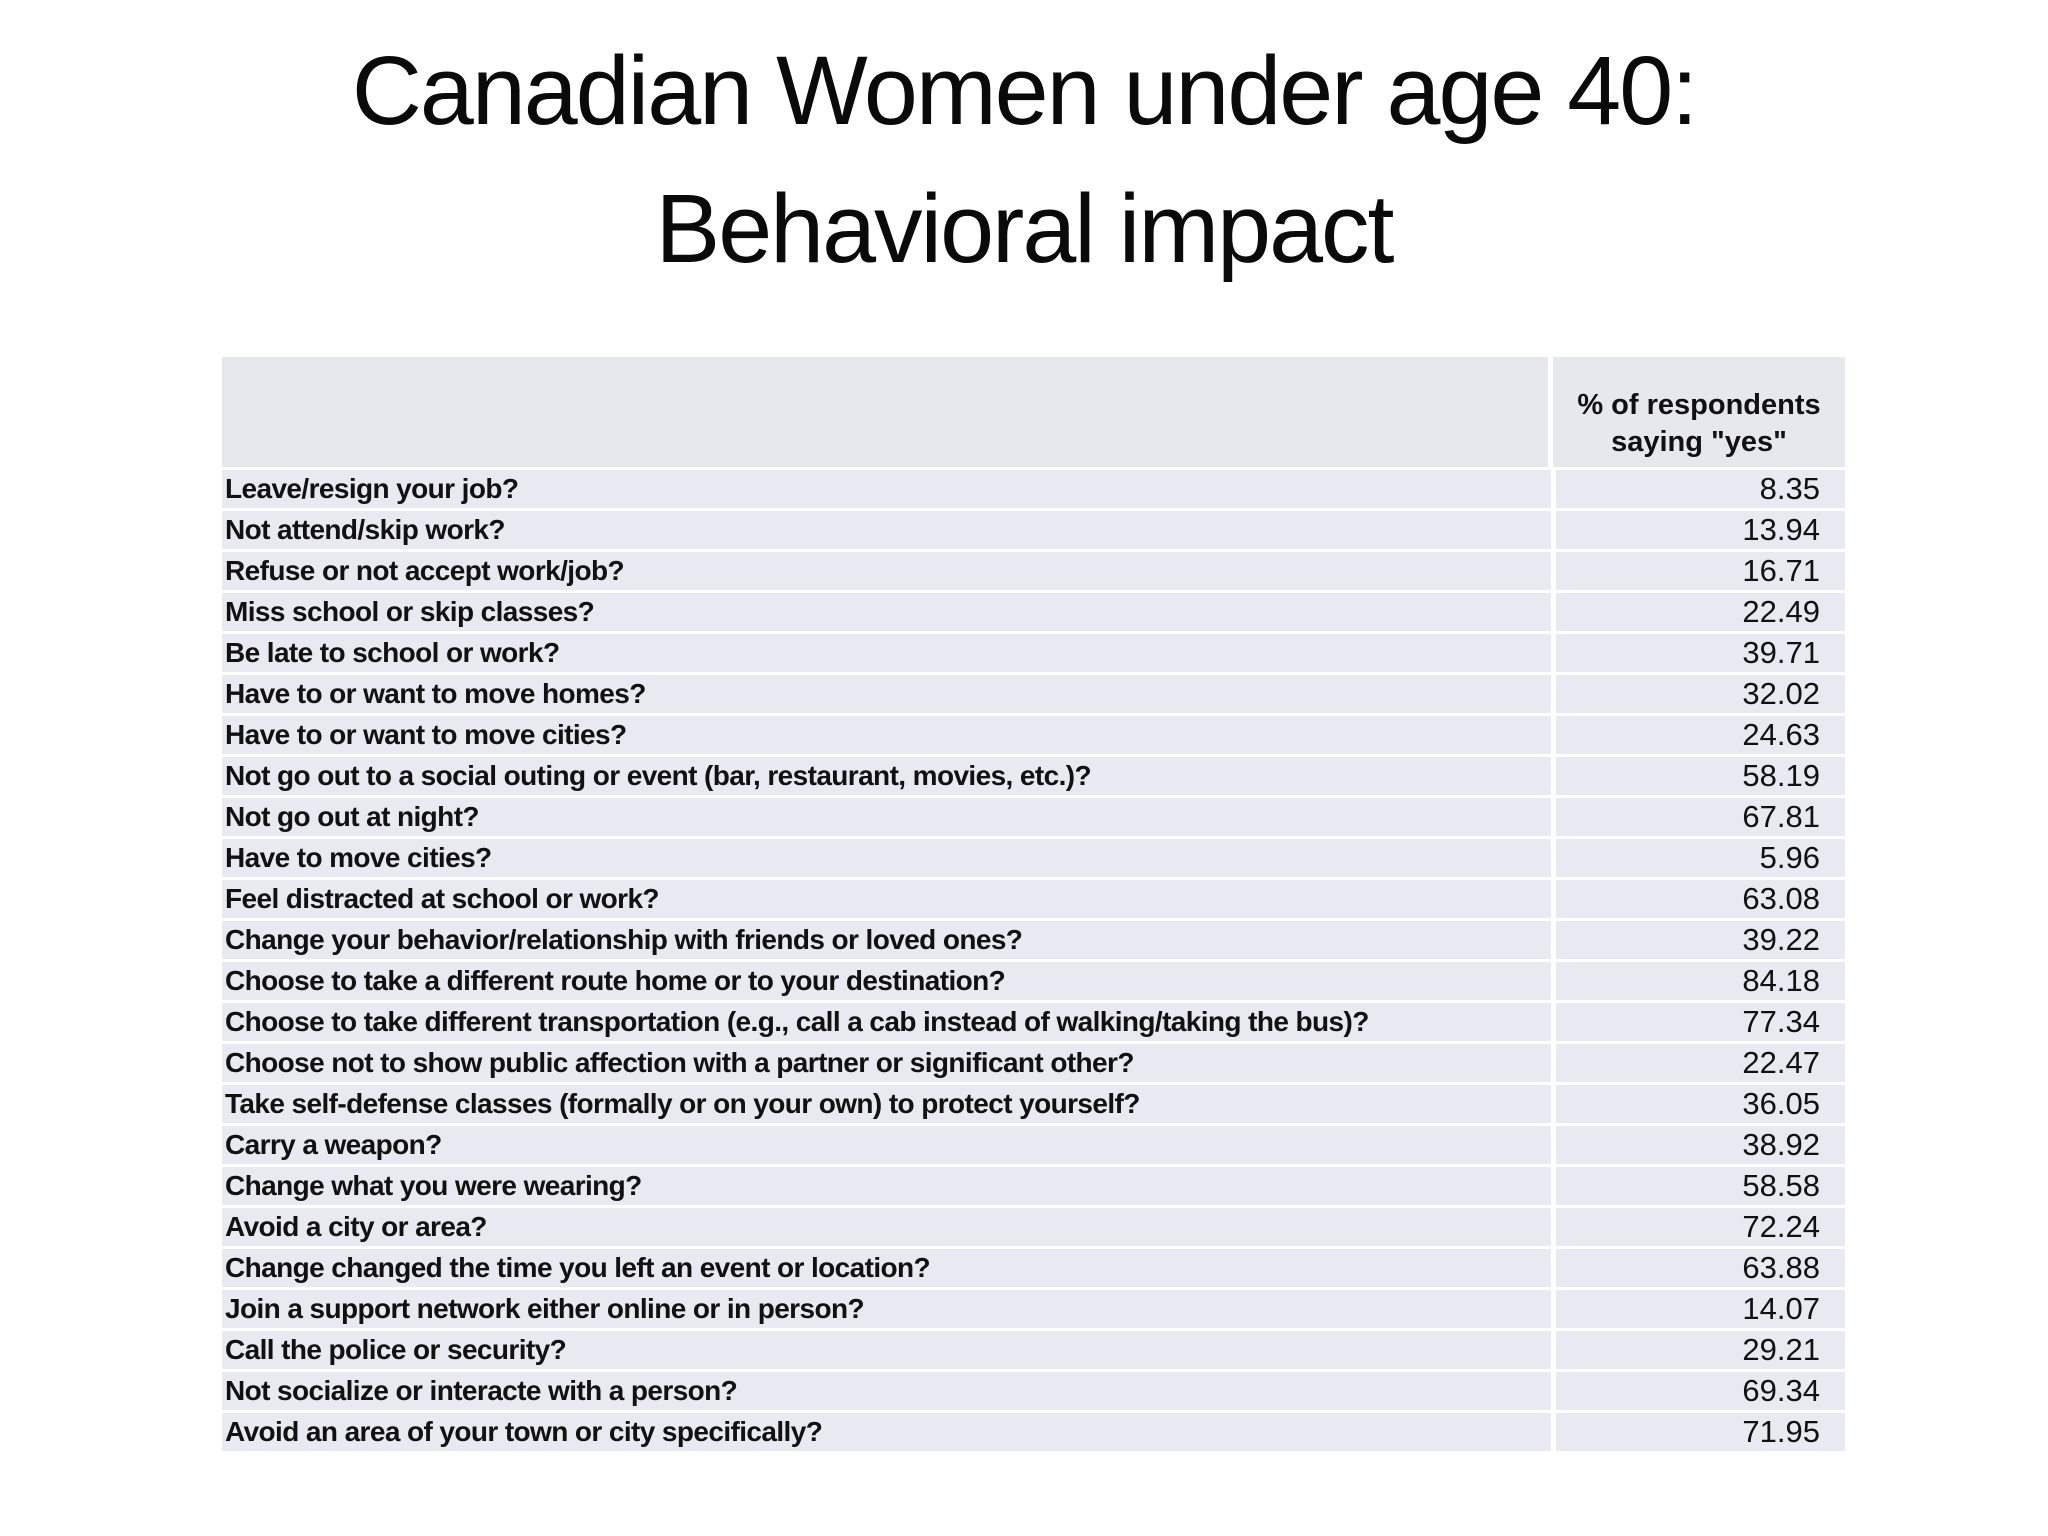  Describe the element at coordinates (1700, 858) in the screenshot. I see `value-cell: 5.96` at that location.